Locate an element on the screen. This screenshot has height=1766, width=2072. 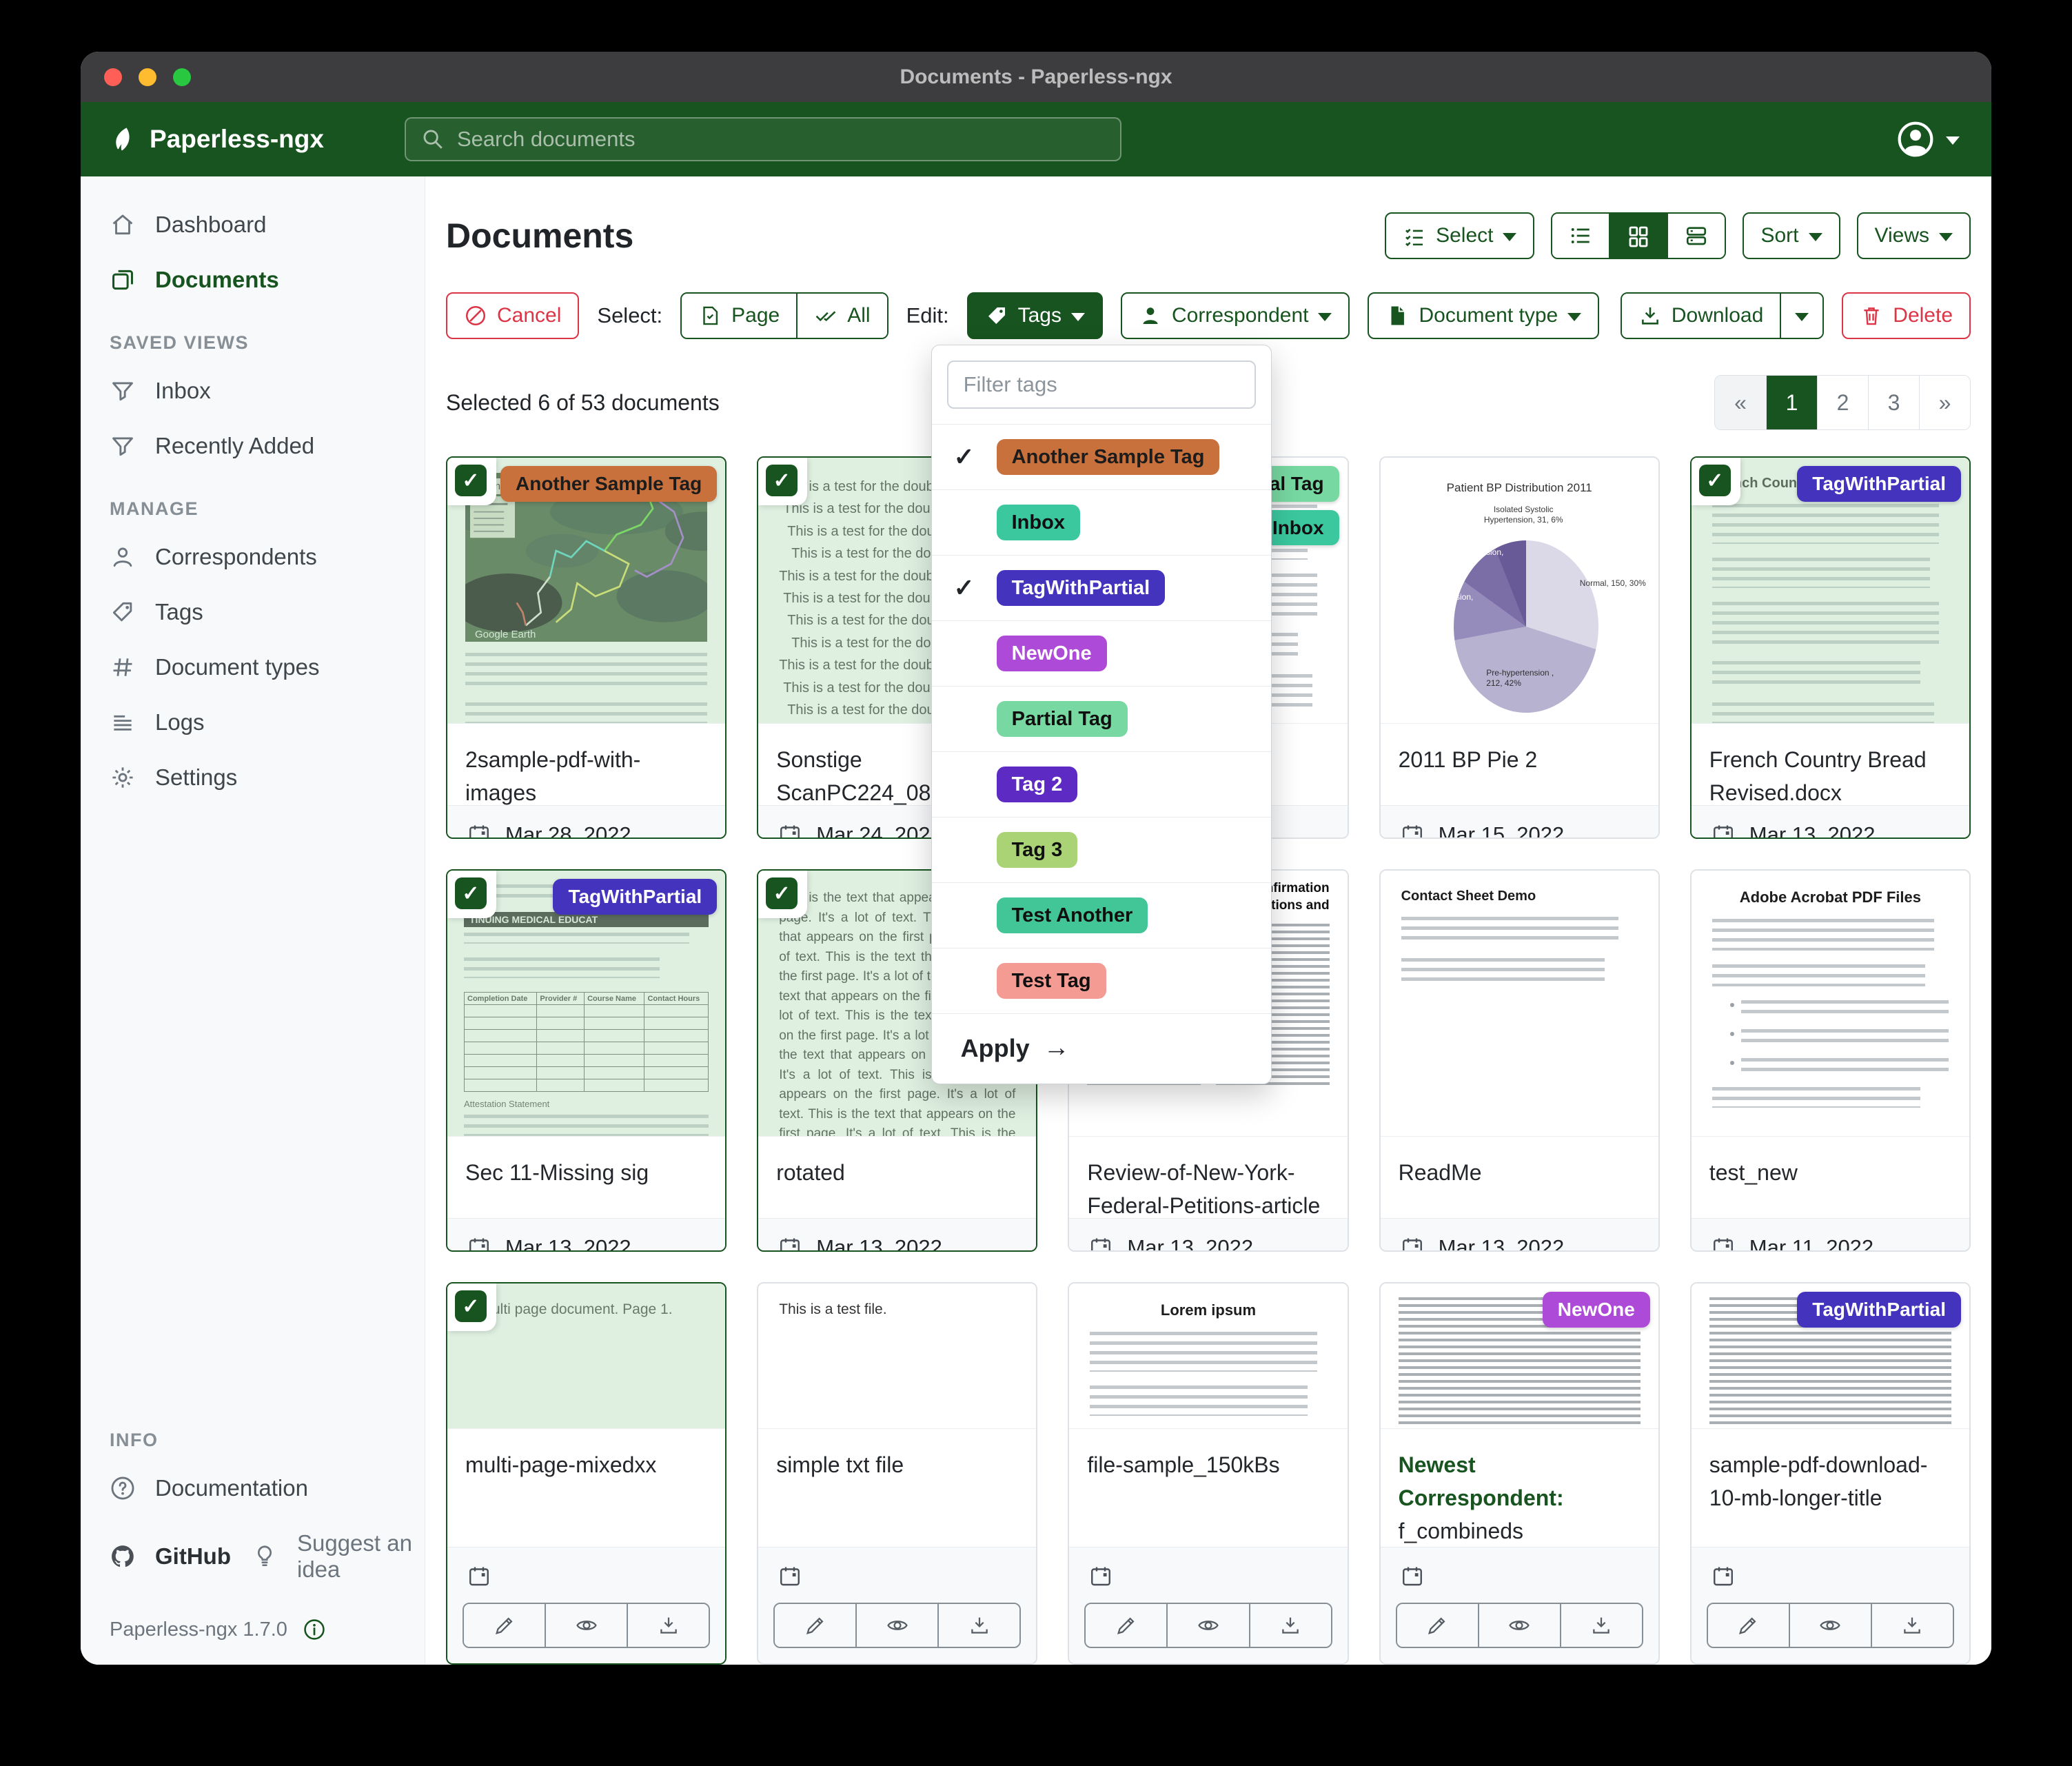
page-check-icon is located at coordinates (710, 315).